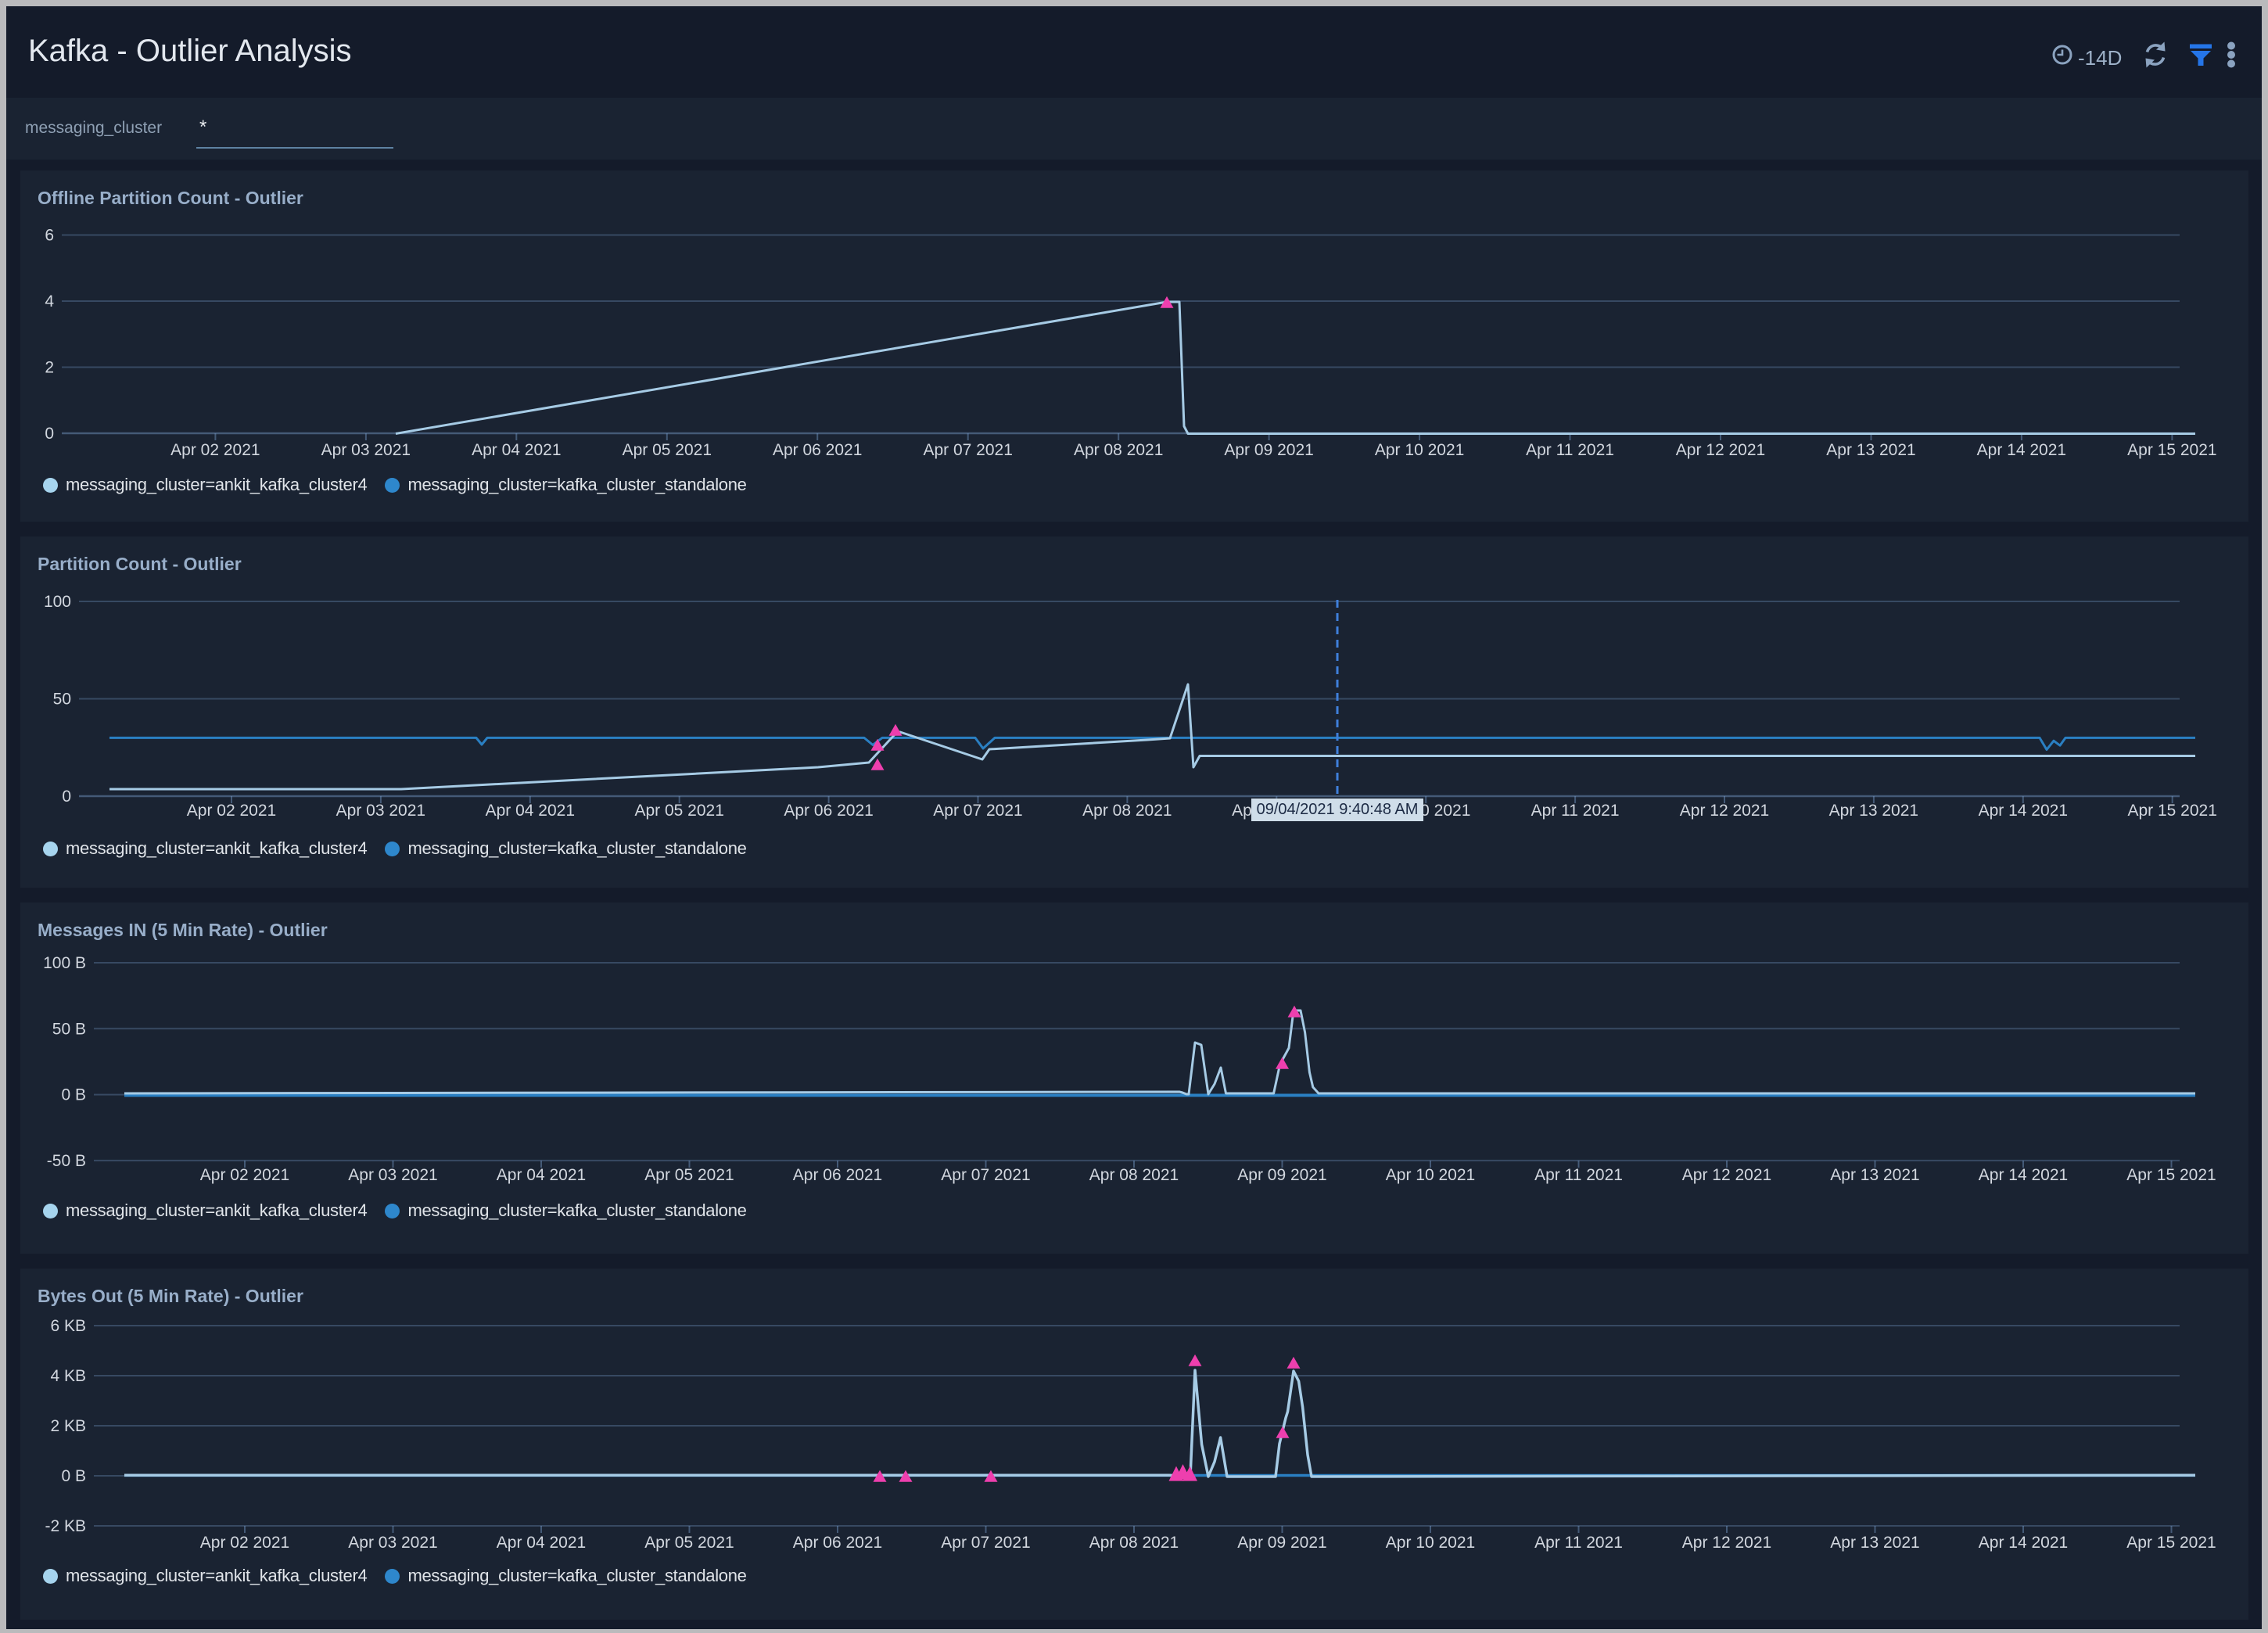 The height and width of the screenshot is (1633, 2268). What do you see at coordinates (65, 1526) in the screenshot?
I see `svg-text: -2 KB` at bounding box center [65, 1526].